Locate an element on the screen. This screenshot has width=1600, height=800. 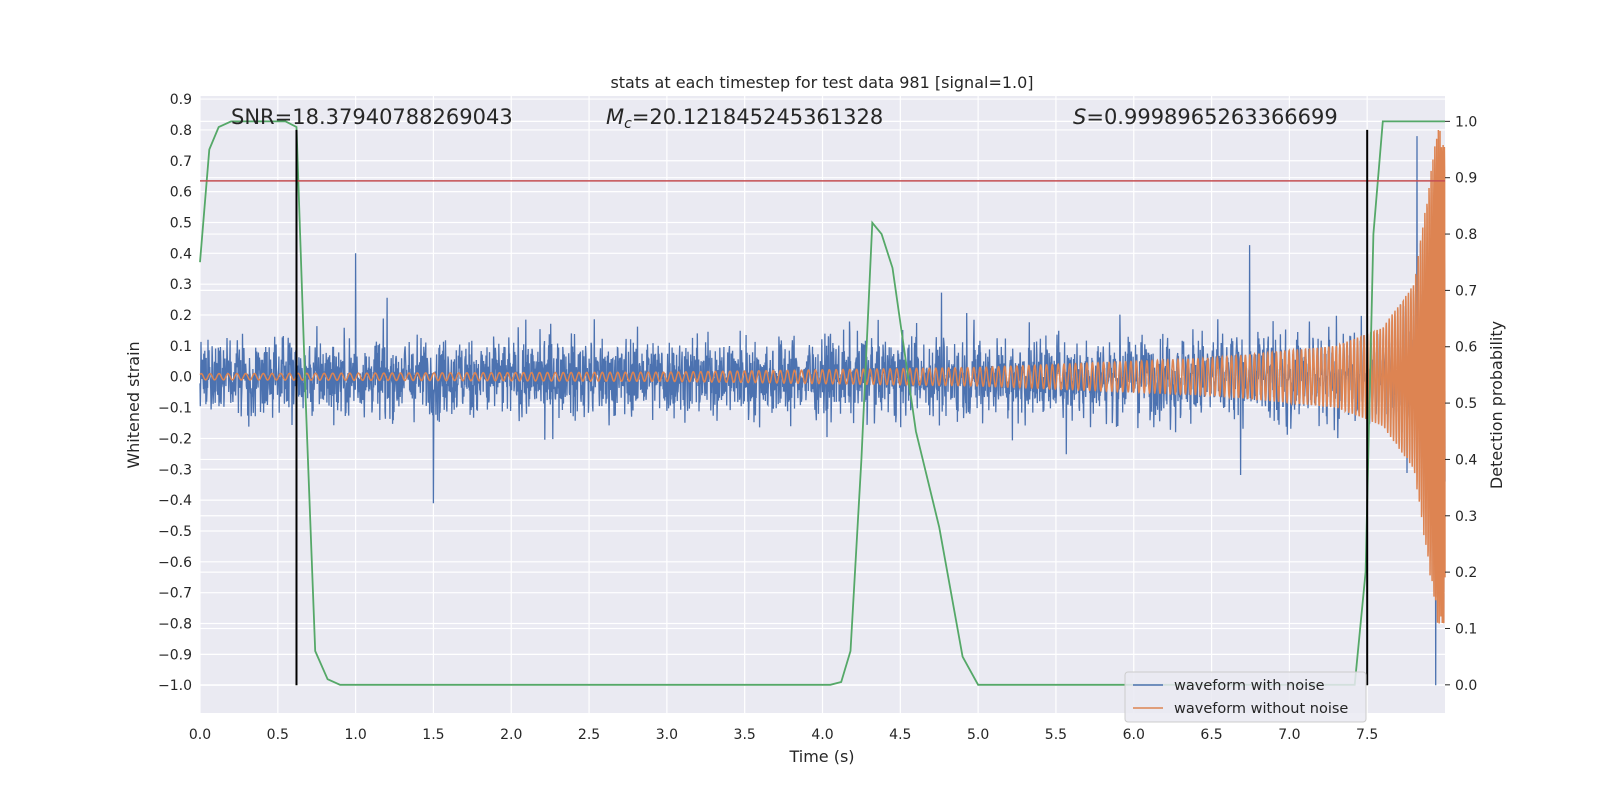
x-tick-label: 1.5 is located at coordinates (433, 735).